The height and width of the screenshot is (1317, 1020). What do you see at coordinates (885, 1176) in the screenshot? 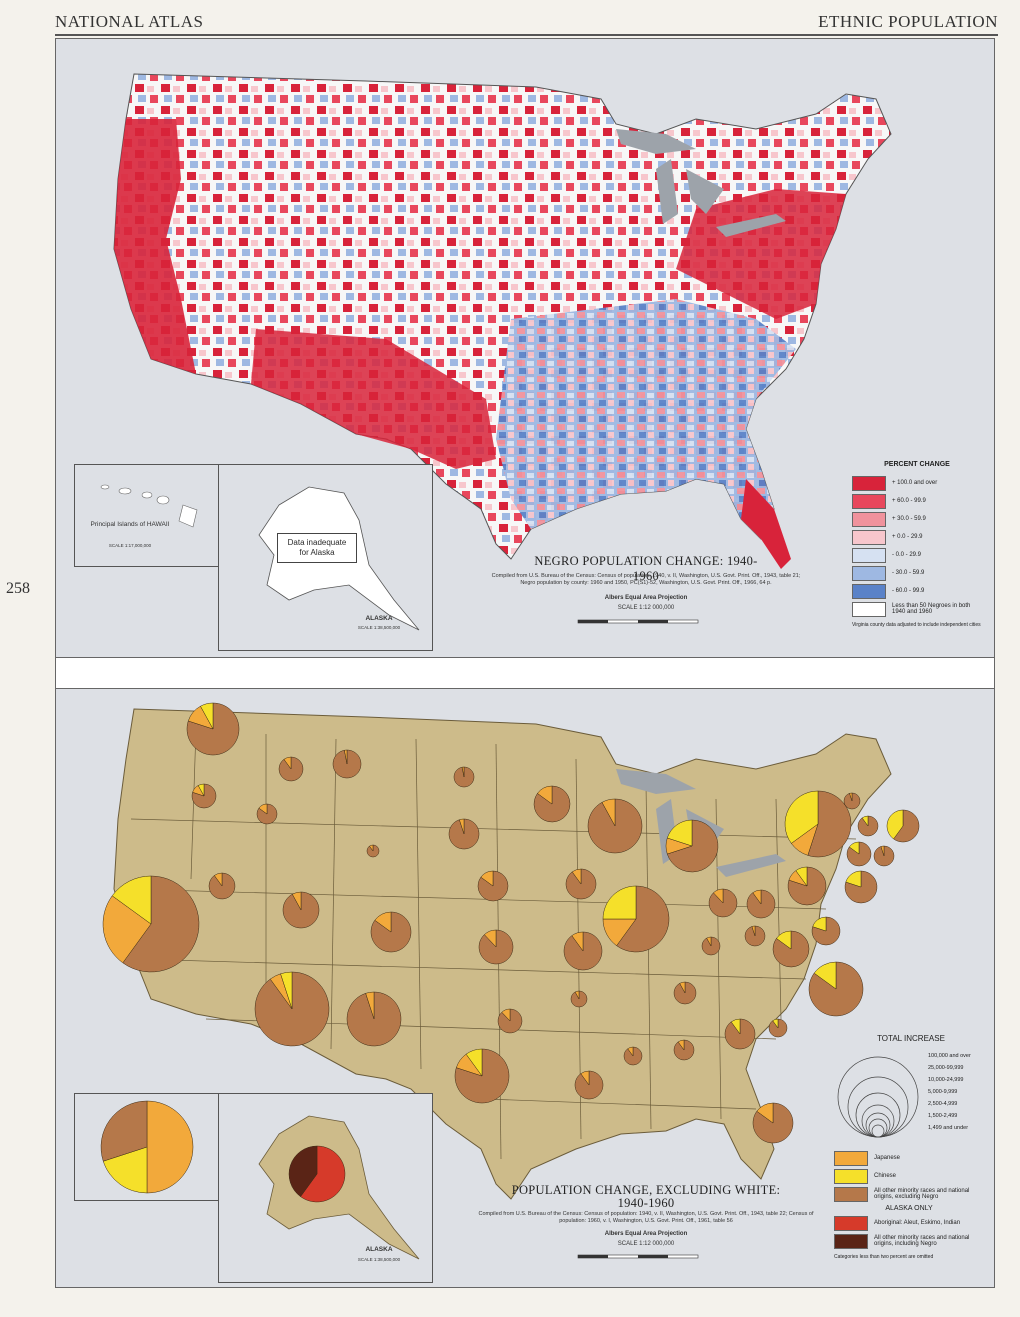
I see `legend-label: Chinese` at bounding box center [885, 1176].